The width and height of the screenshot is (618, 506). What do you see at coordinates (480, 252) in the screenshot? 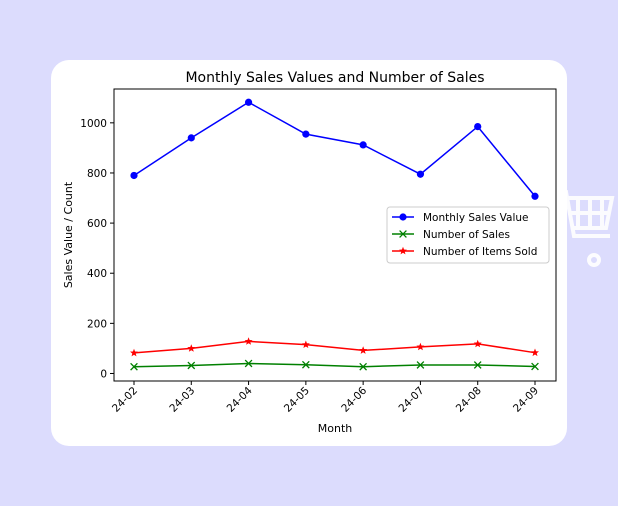
I see `legend-label: Number of Items Sold` at bounding box center [480, 252].